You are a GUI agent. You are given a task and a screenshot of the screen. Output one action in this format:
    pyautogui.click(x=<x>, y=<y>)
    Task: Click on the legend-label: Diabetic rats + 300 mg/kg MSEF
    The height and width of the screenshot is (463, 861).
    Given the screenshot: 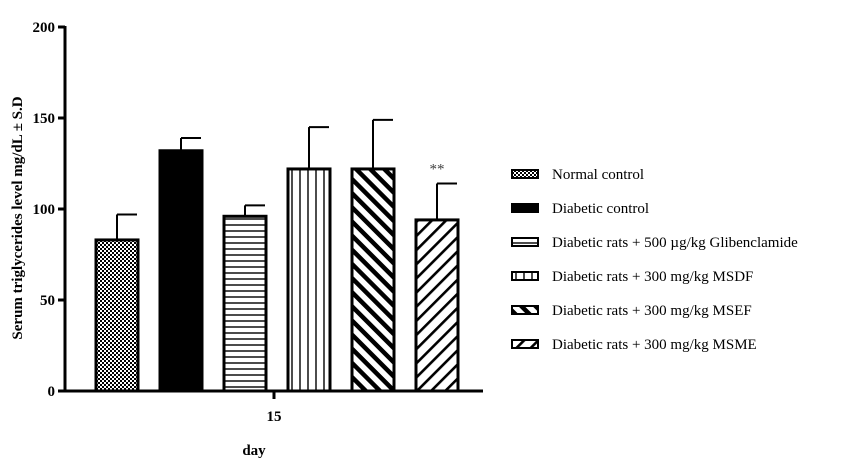 What is the action you would take?
    pyautogui.click(x=652, y=311)
    